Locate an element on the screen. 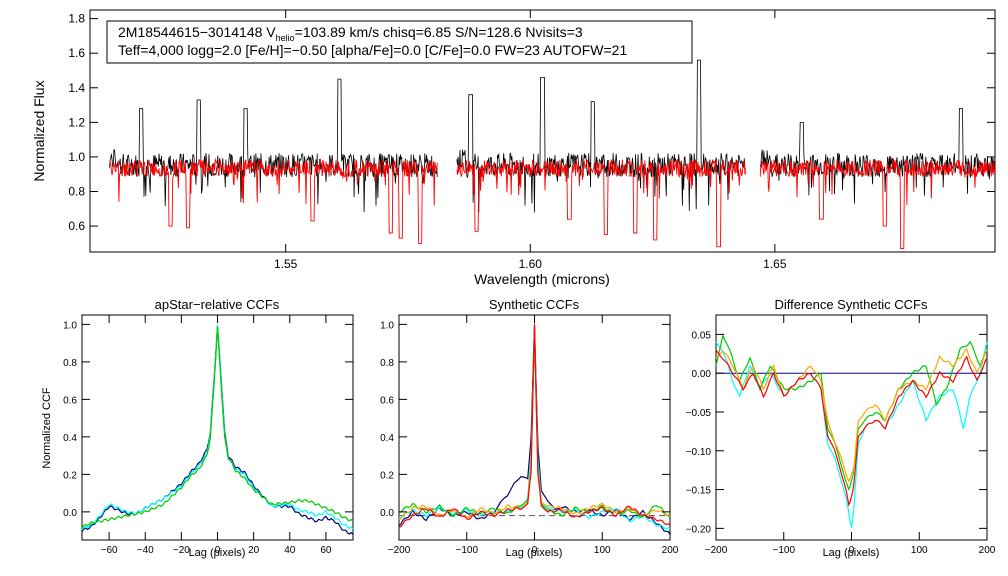  ccf-synthetic-x-axis-title: Lag (pixels) is located at coordinates (534, 553).